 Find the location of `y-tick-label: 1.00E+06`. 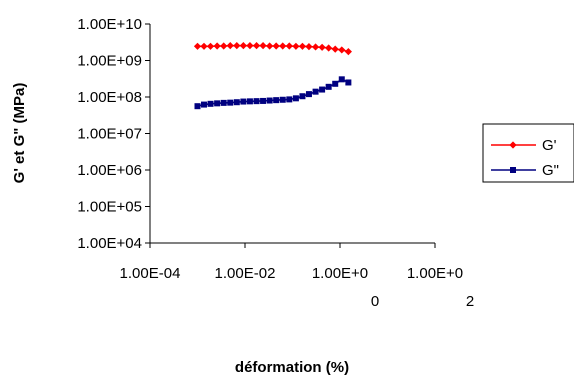

y-tick-label: 1.00E+06 is located at coordinates (109, 170).